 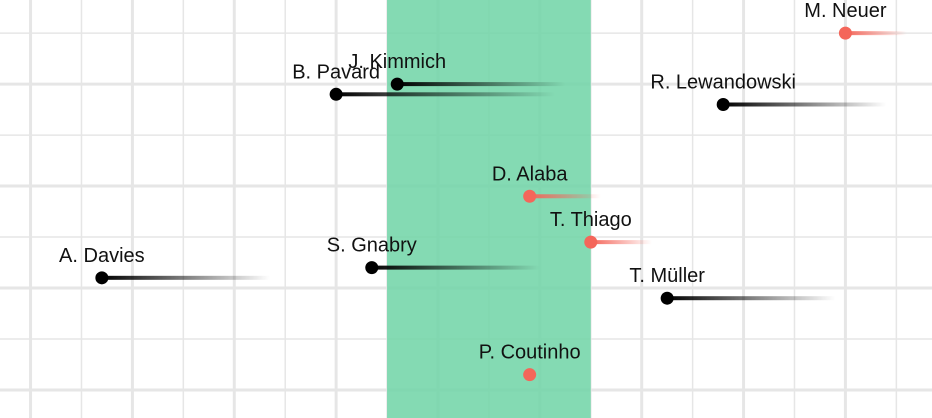 What do you see at coordinates (565, 196) in the screenshot?
I see `trail-d-alaba` at bounding box center [565, 196].